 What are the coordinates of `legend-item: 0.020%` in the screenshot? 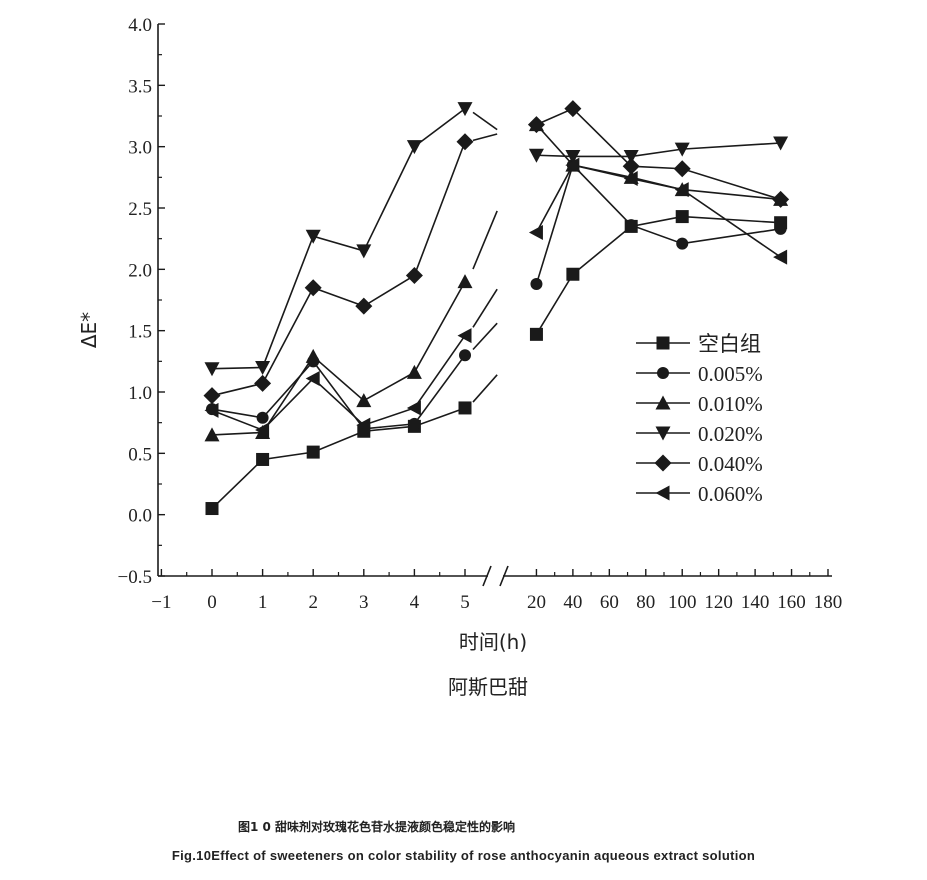 It's located at (699, 434).